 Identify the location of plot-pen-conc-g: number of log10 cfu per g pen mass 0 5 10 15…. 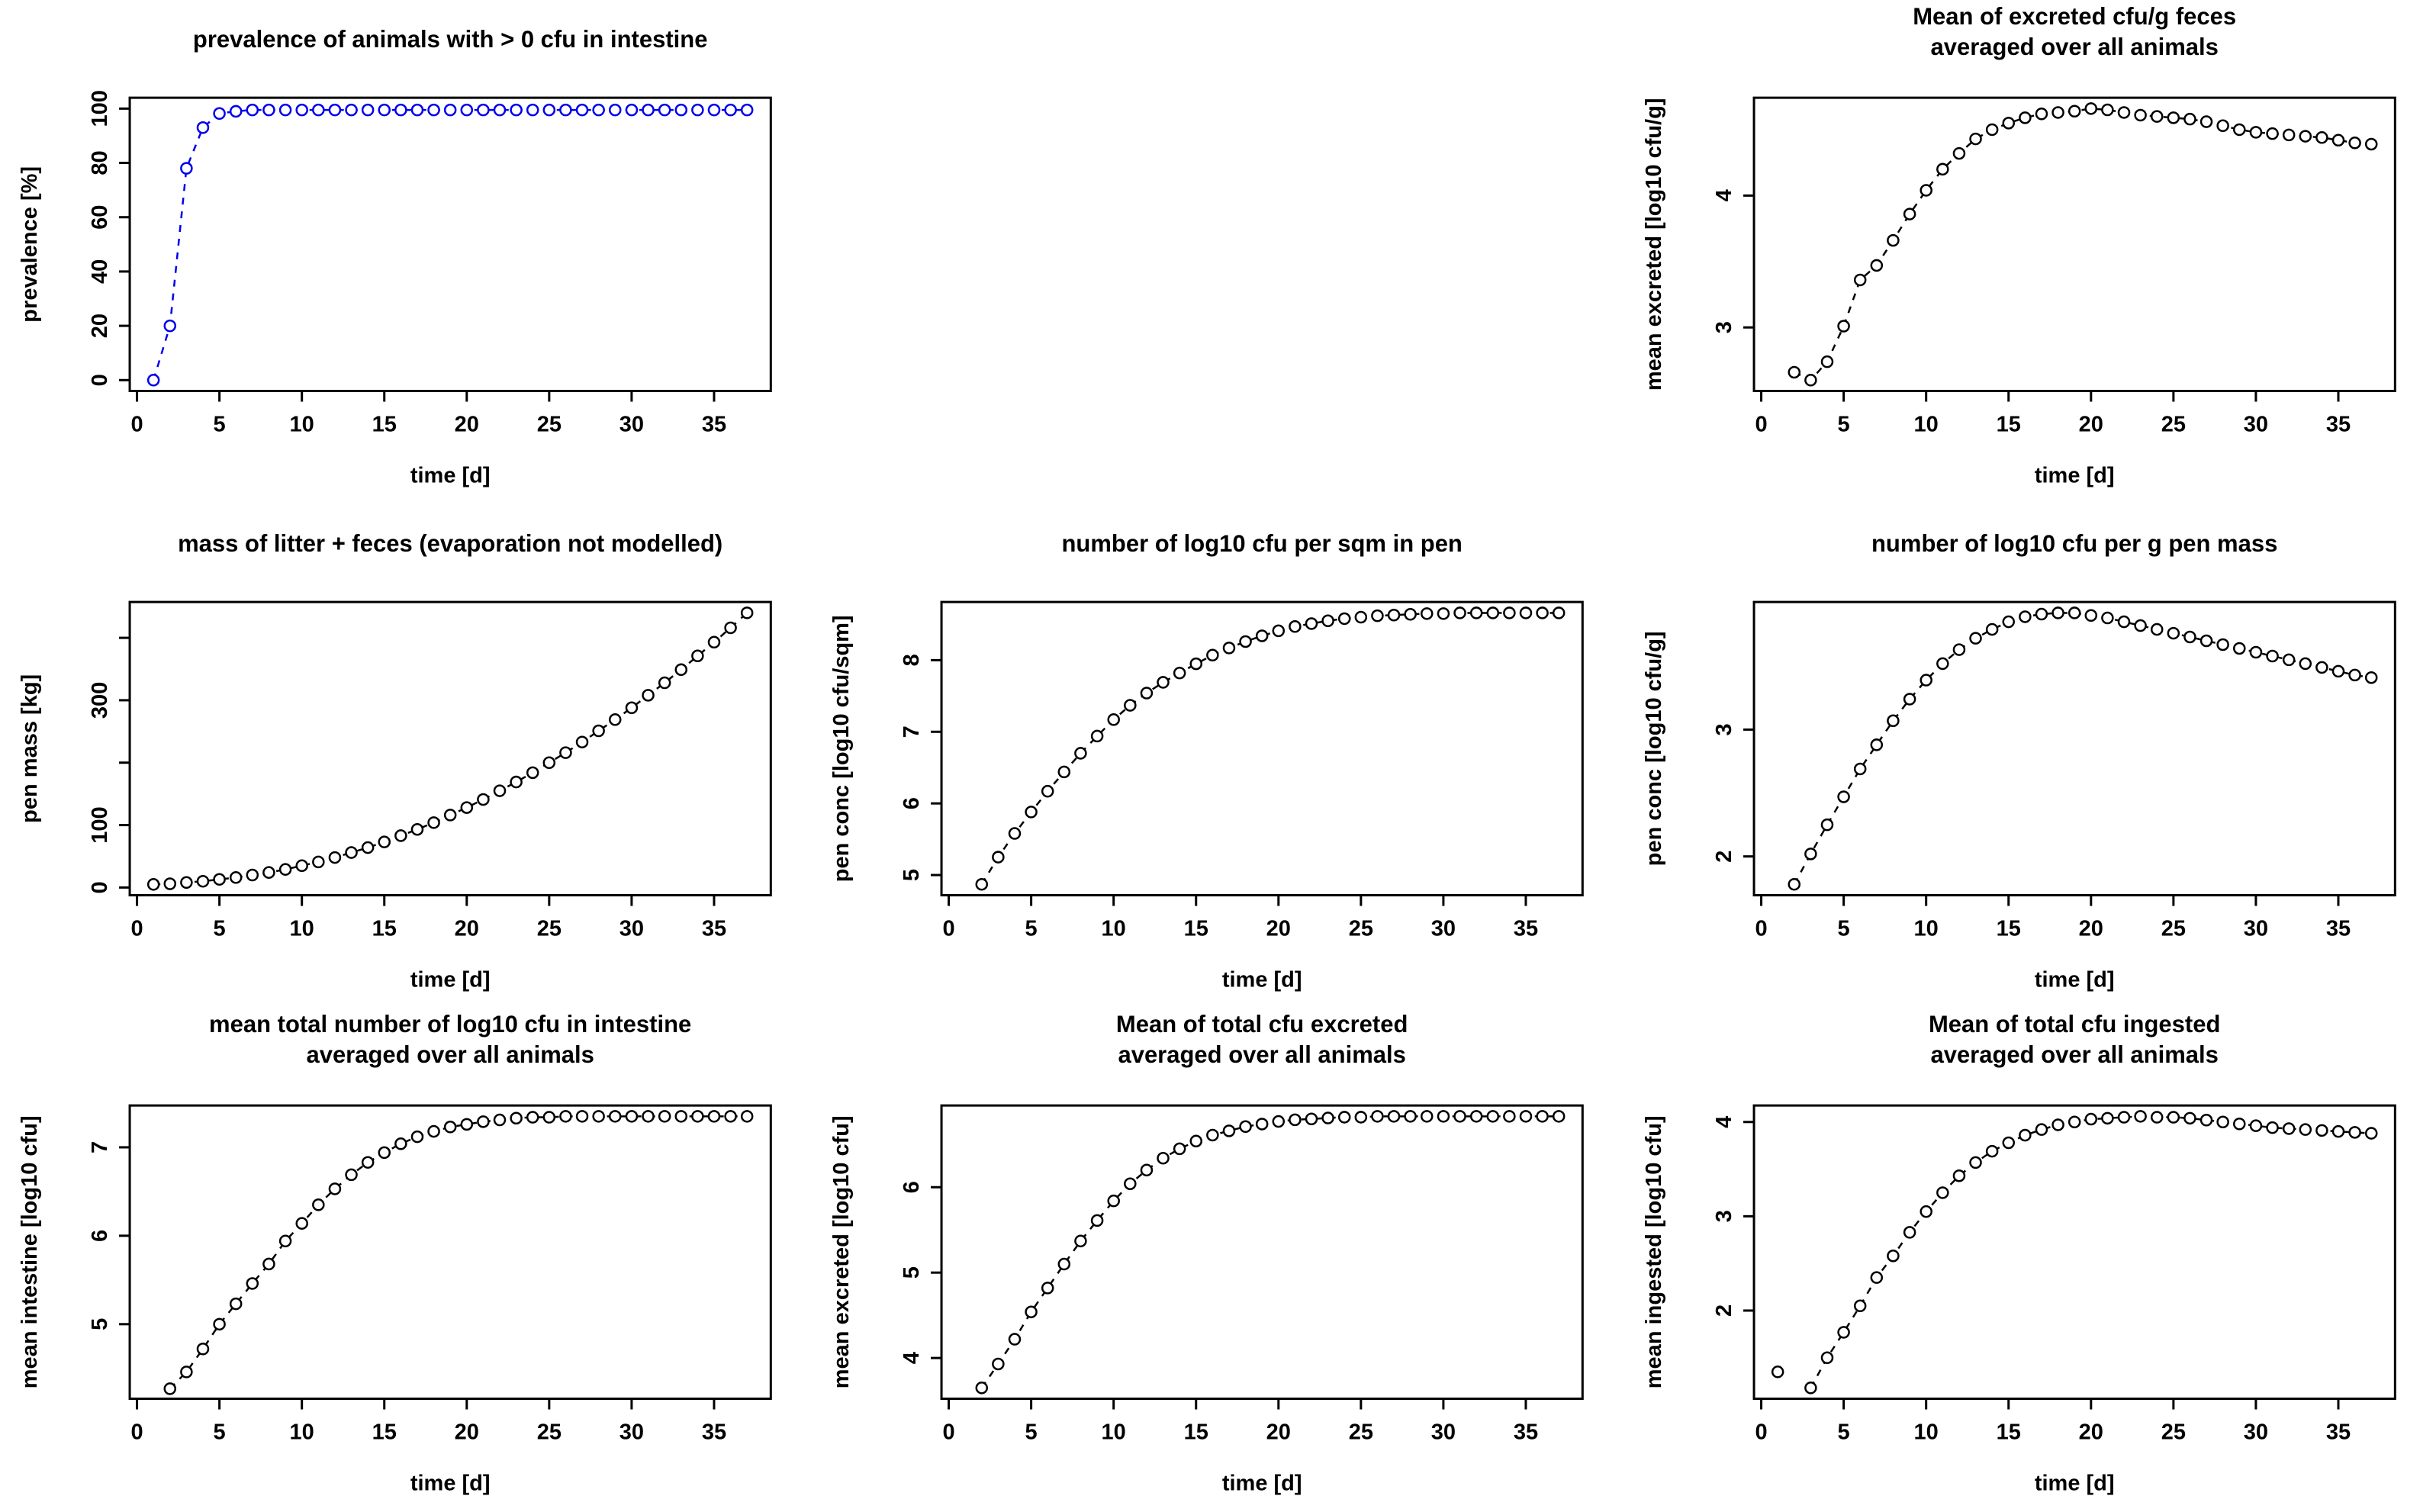
(2019, 761).